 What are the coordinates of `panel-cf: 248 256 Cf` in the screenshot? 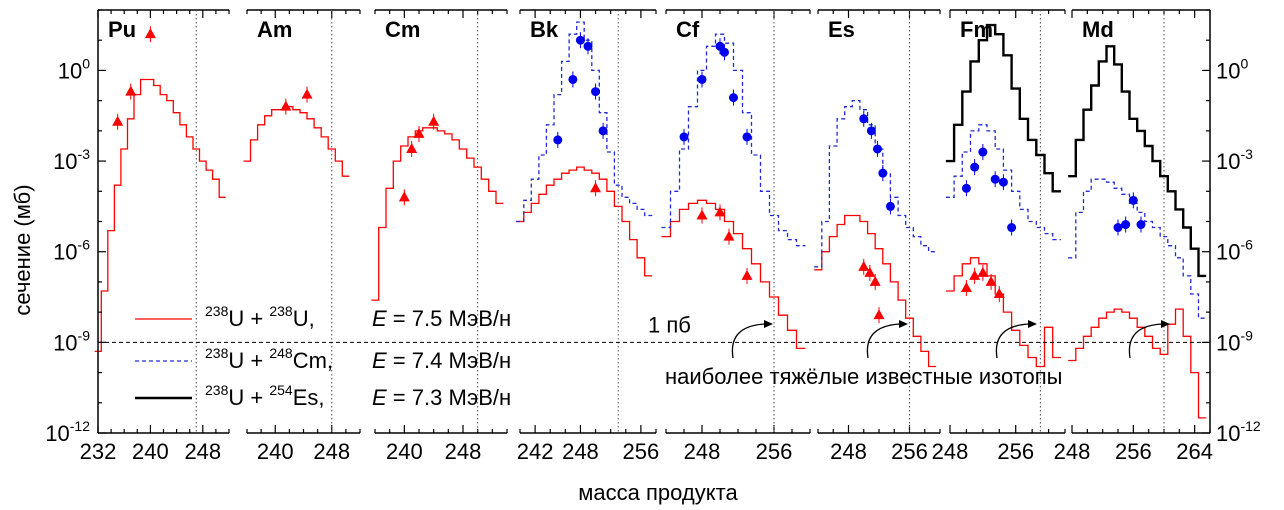 It's located at (736, 236).